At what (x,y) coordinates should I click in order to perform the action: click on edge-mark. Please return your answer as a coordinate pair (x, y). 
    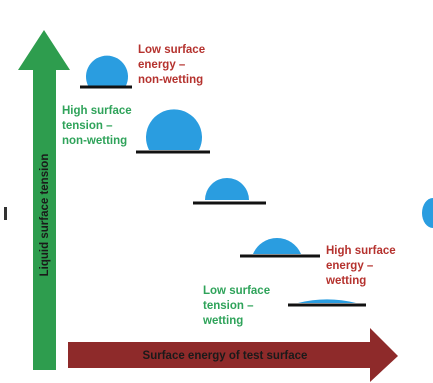
    Looking at the image, I should click on (5, 213).